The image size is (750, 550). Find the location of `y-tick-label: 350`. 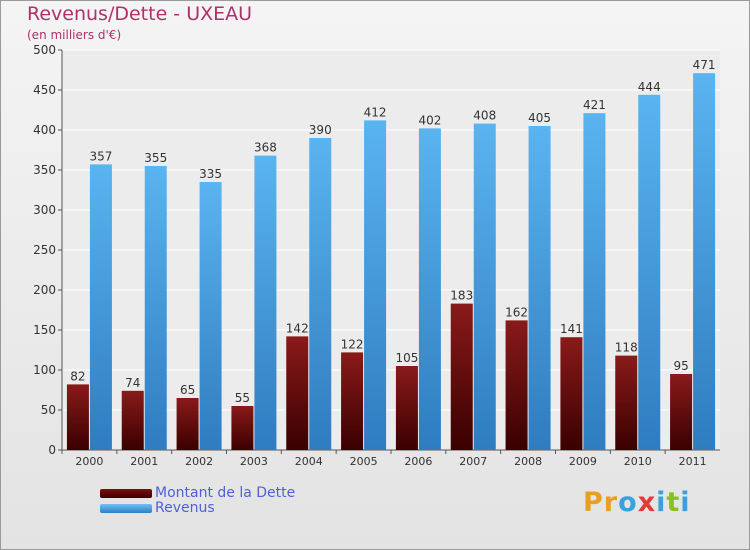

y-tick-label: 350 is located at coordinates (44, 170).